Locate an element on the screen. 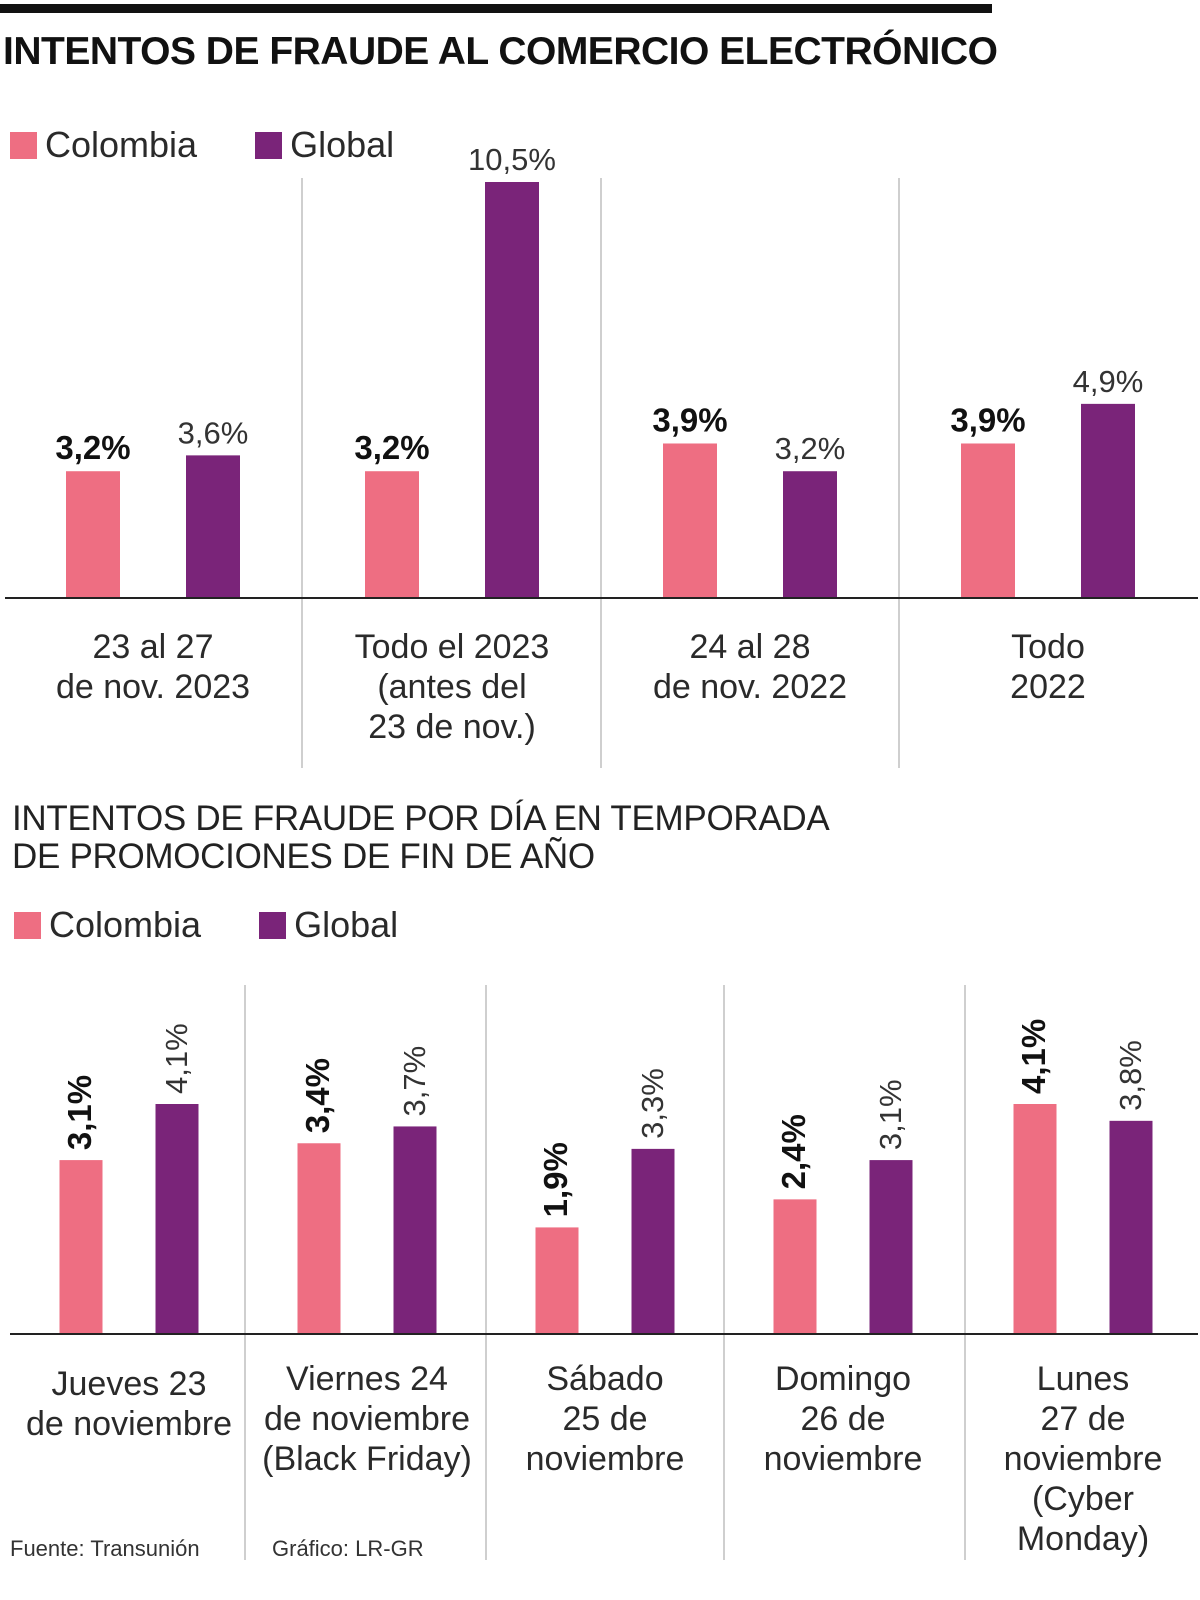 This screenshot has width=1200, height=1600. value-label-global: 4,1% is located at coordinates (176, 1058).